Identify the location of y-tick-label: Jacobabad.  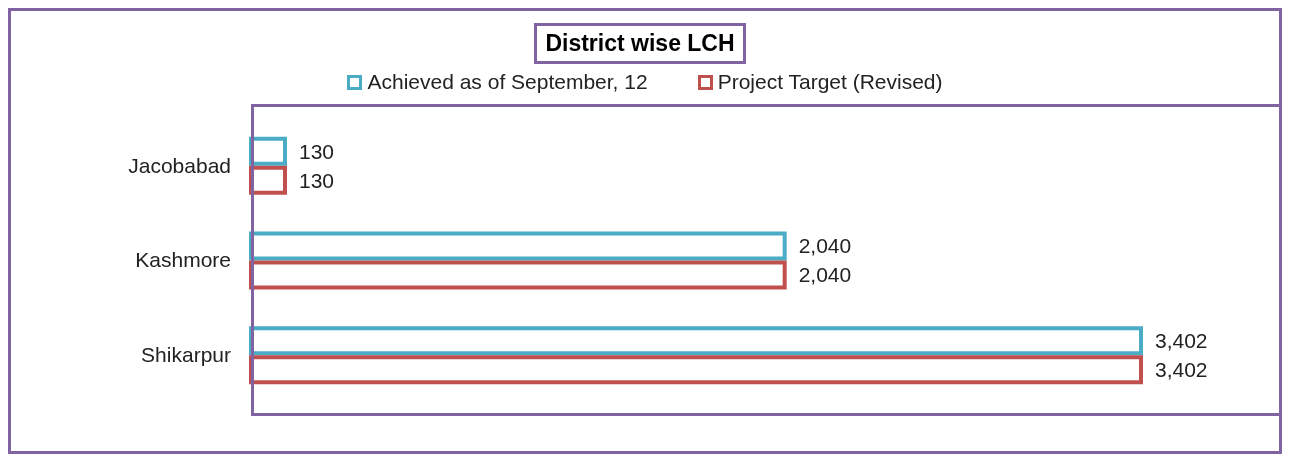
(179, 165).